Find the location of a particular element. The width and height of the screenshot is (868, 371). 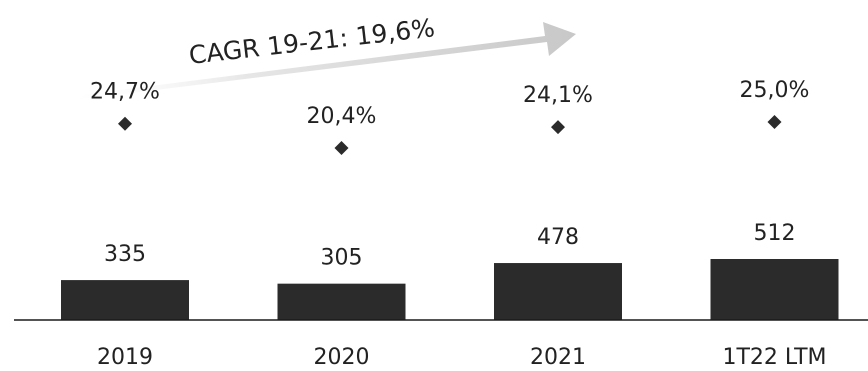

margin-label: 24,7% is located at coordinates (125, 92).